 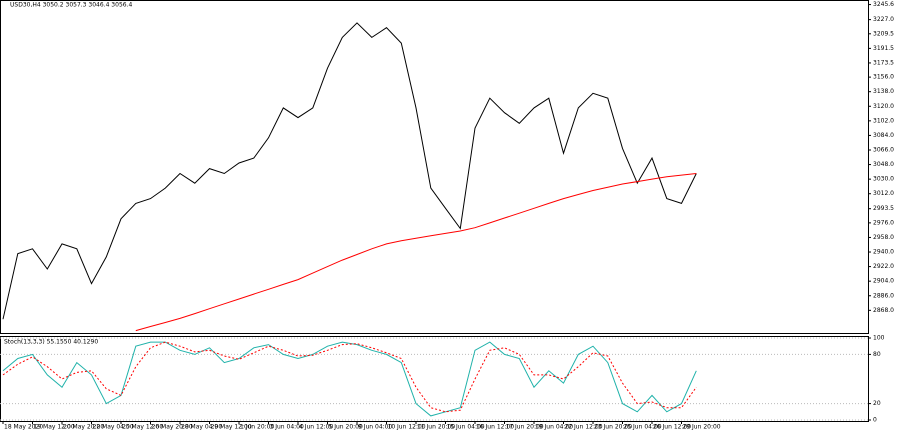 What do you see at coordinates (883, 33) in the screenshot?
I see `y-tick-label: 3209.5` at bounding box center [883, 33].